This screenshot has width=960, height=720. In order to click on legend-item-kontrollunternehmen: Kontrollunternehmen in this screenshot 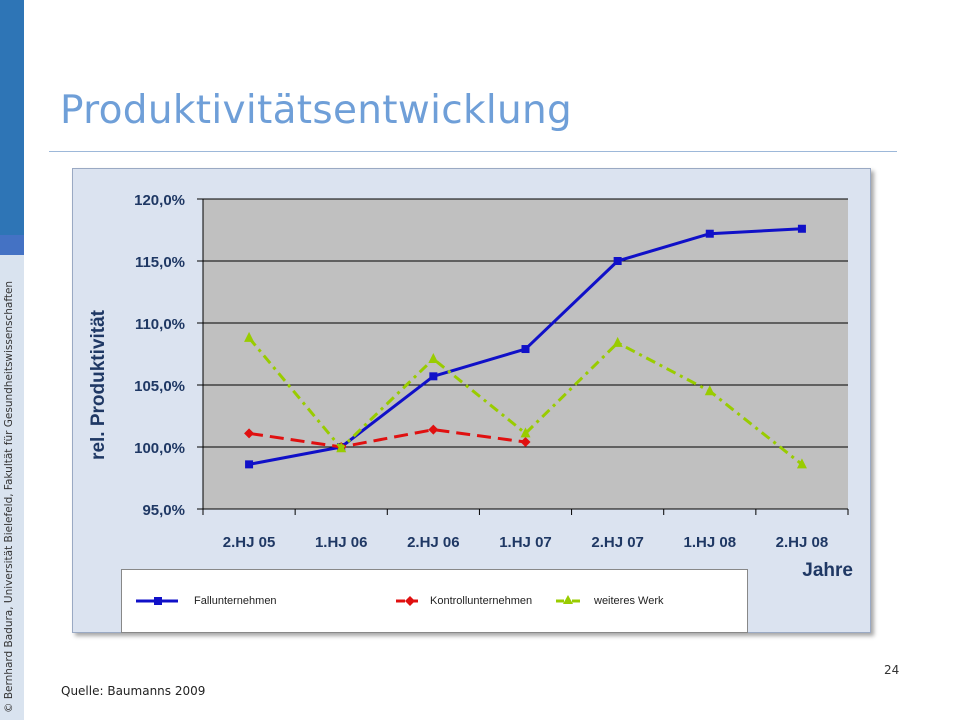, I will do `click(480, 601)`.